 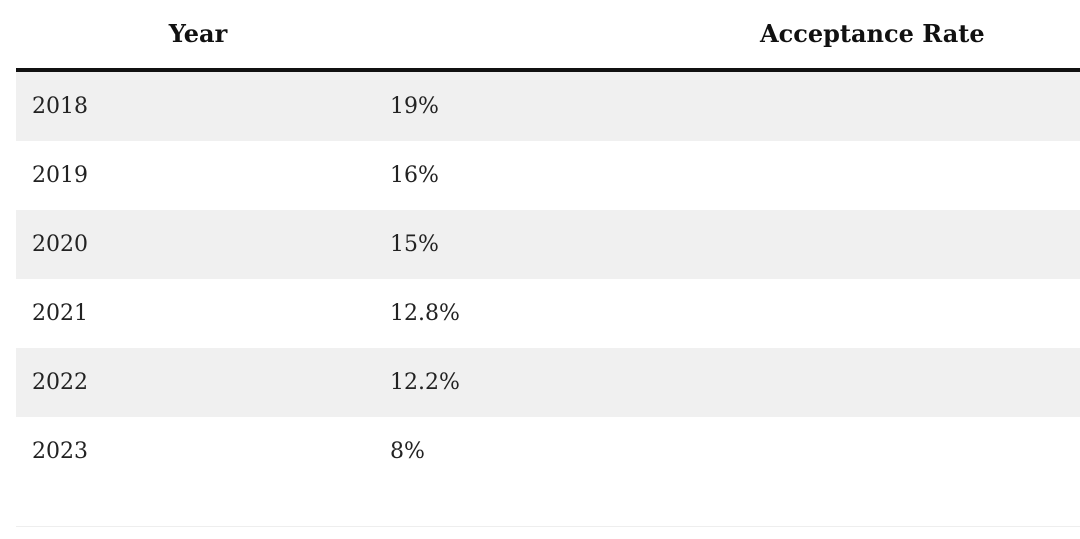 I want to click on year-cell: 2022, so click(x=60, y=382).